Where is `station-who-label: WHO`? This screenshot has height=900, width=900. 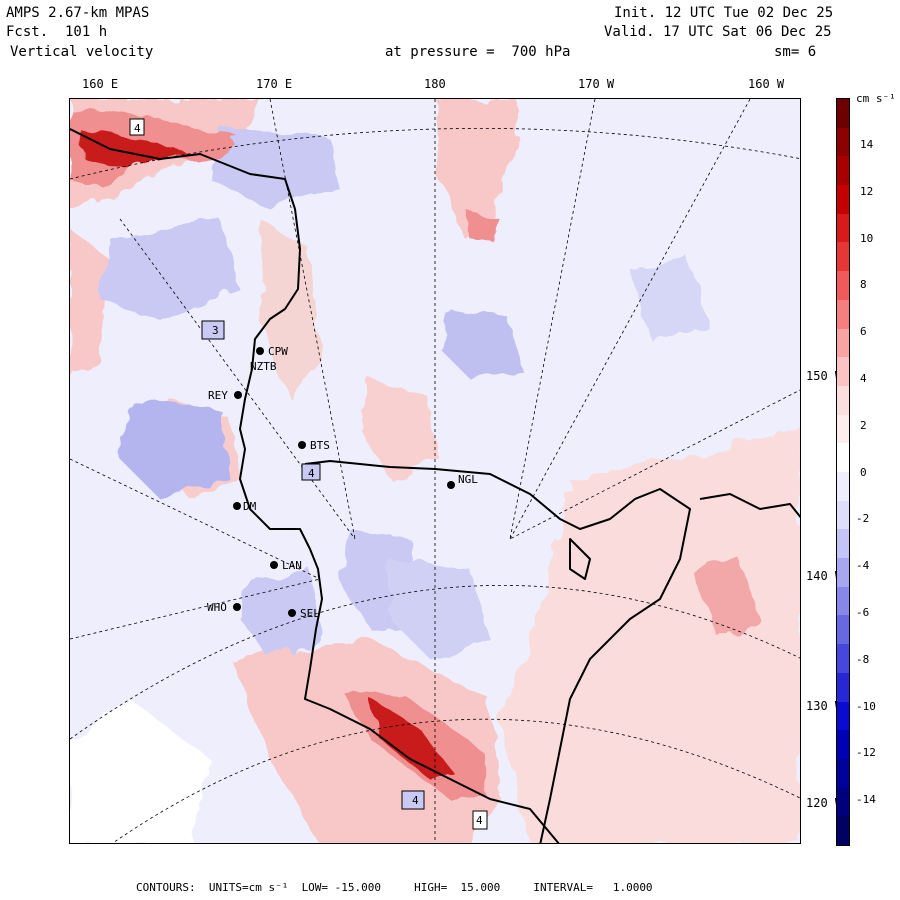 station-who-label: WHO is located at coordinates (217, 607).